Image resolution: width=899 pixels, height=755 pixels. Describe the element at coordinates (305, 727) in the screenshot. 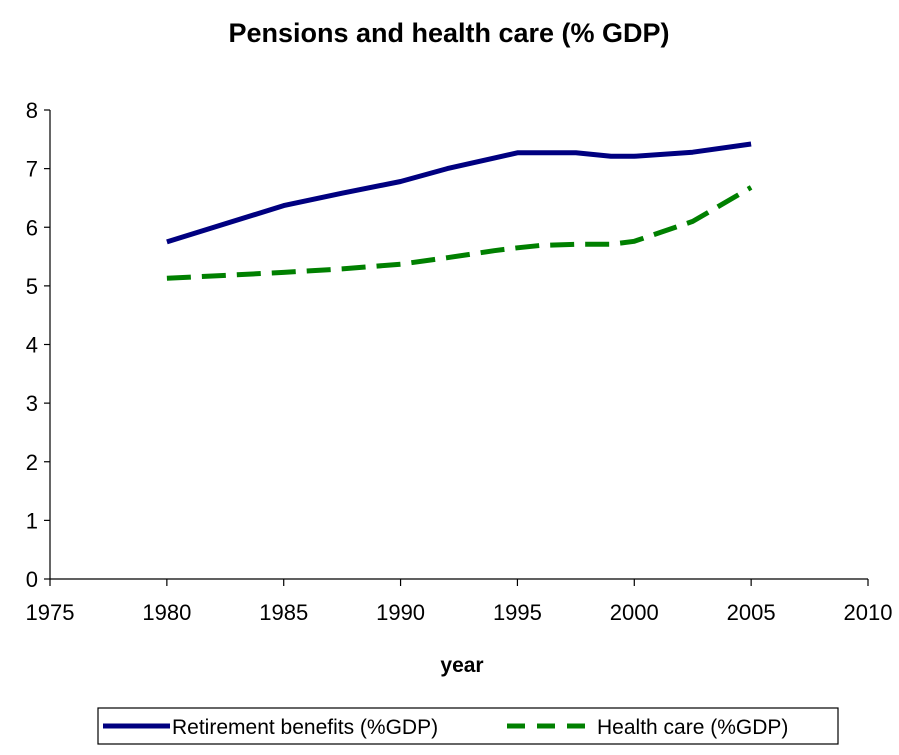

I see `legend-label-retirement: Retirement benefits (%GDP)` at that location.